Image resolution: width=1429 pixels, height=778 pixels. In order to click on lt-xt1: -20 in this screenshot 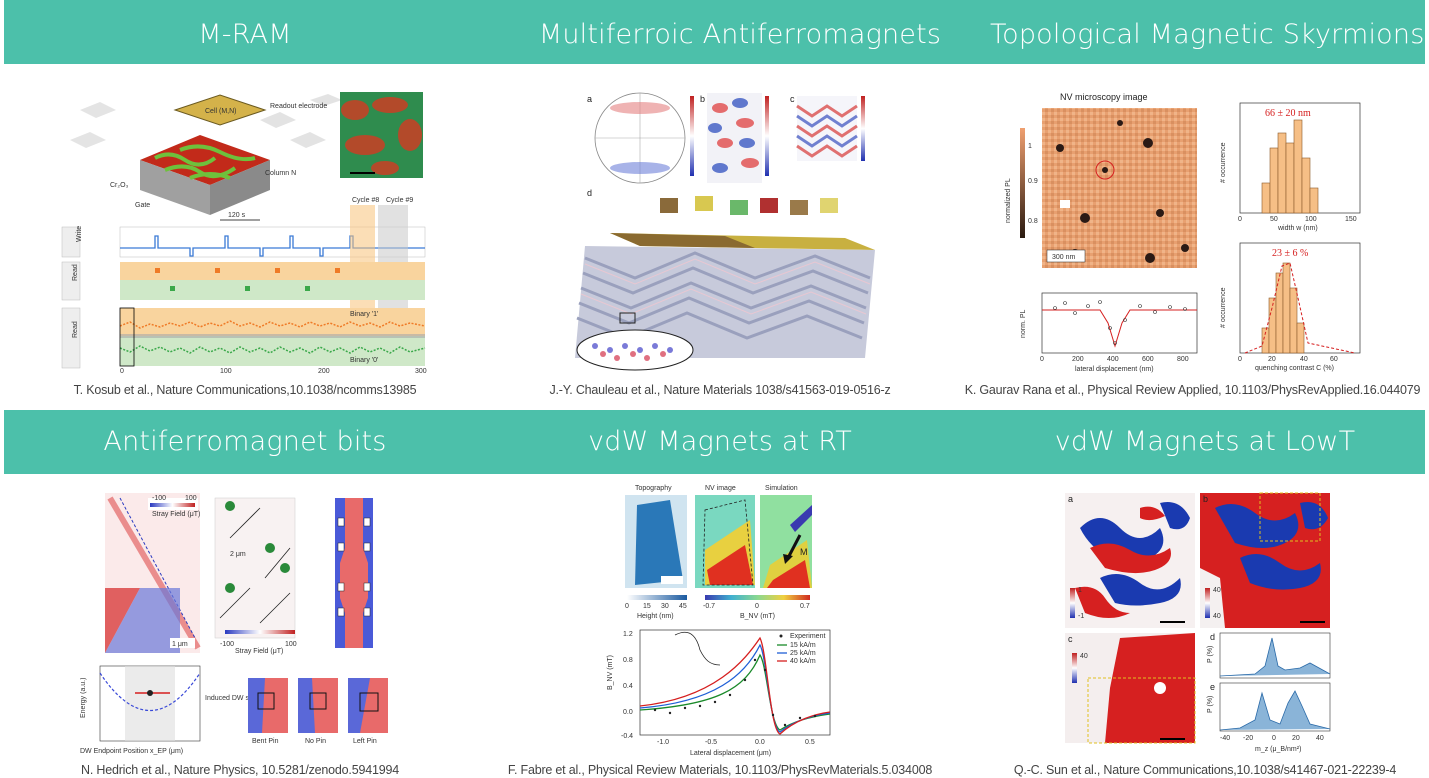, I will do `click(1248, 738)`.